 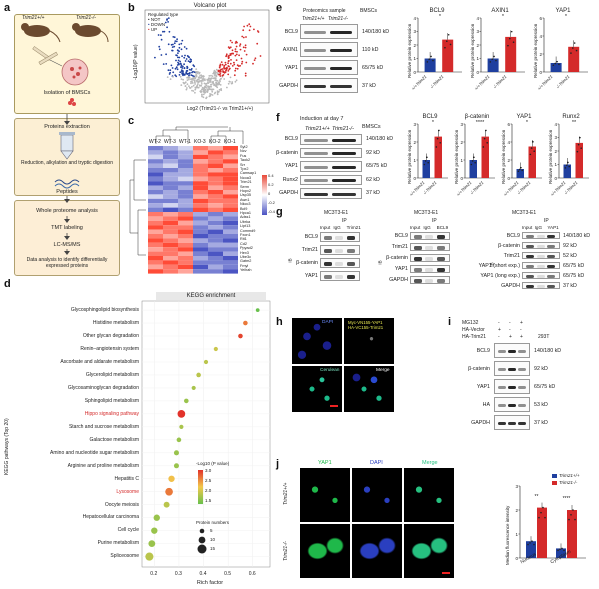 I want to click on kegg-x-tick: 0.4, so click(x=203, y=574).